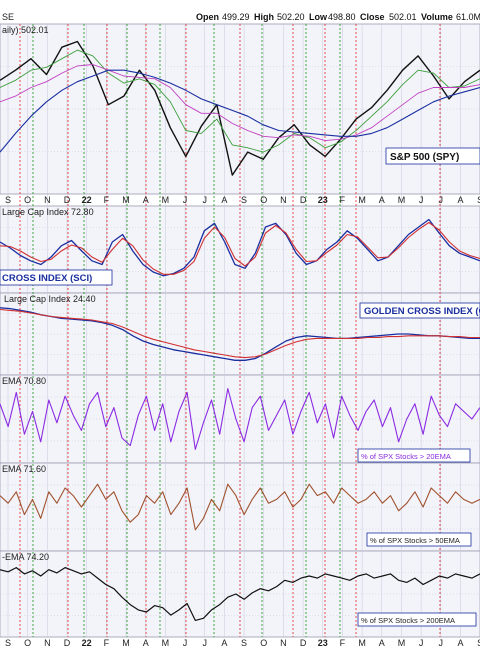 The width and height of the screenshot is (480, 650). Describe the element at coordinates (48, 212) in the screenshot. I see `sci-panel-label: Large Cap Index 72.80` at that location.